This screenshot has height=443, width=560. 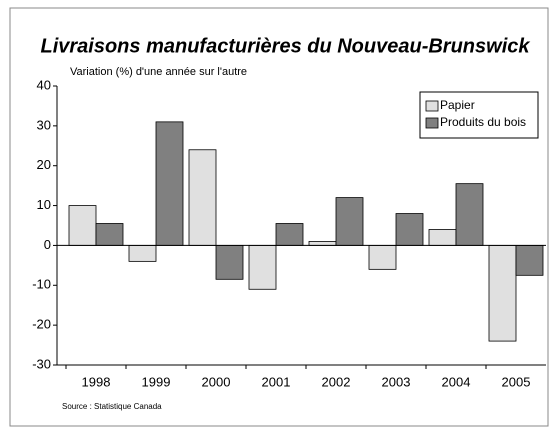 What do you see at coordinates (216, 381) in the screenshot?
I see `x-tick-label: 2000` at bounding box center [216, 381].